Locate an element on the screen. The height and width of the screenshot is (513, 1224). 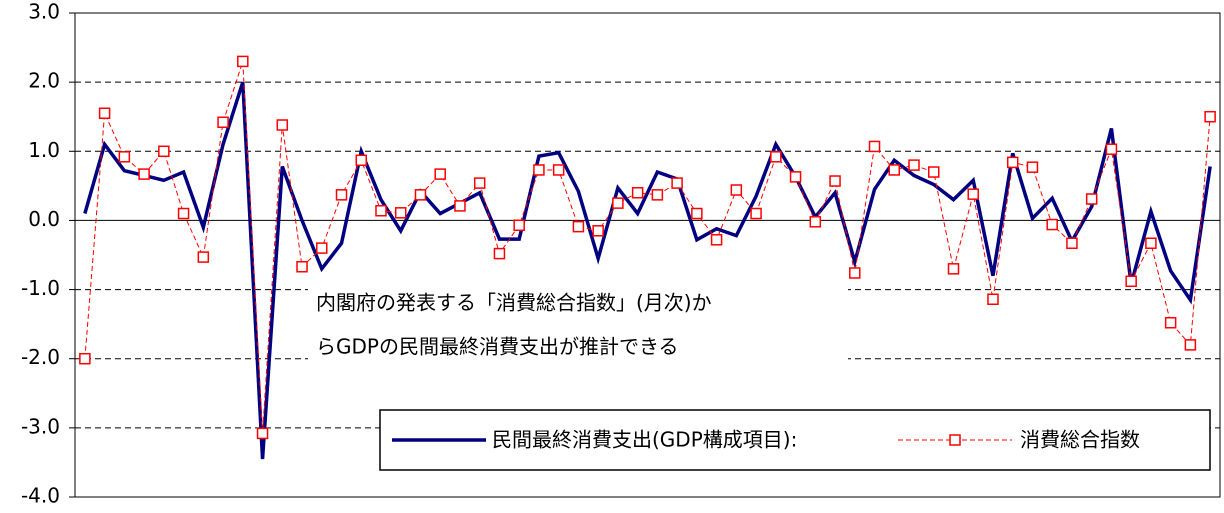
annotation: 内閣府の発表する「消費総合指数」(月次)か is located at coordinates (514, 303).